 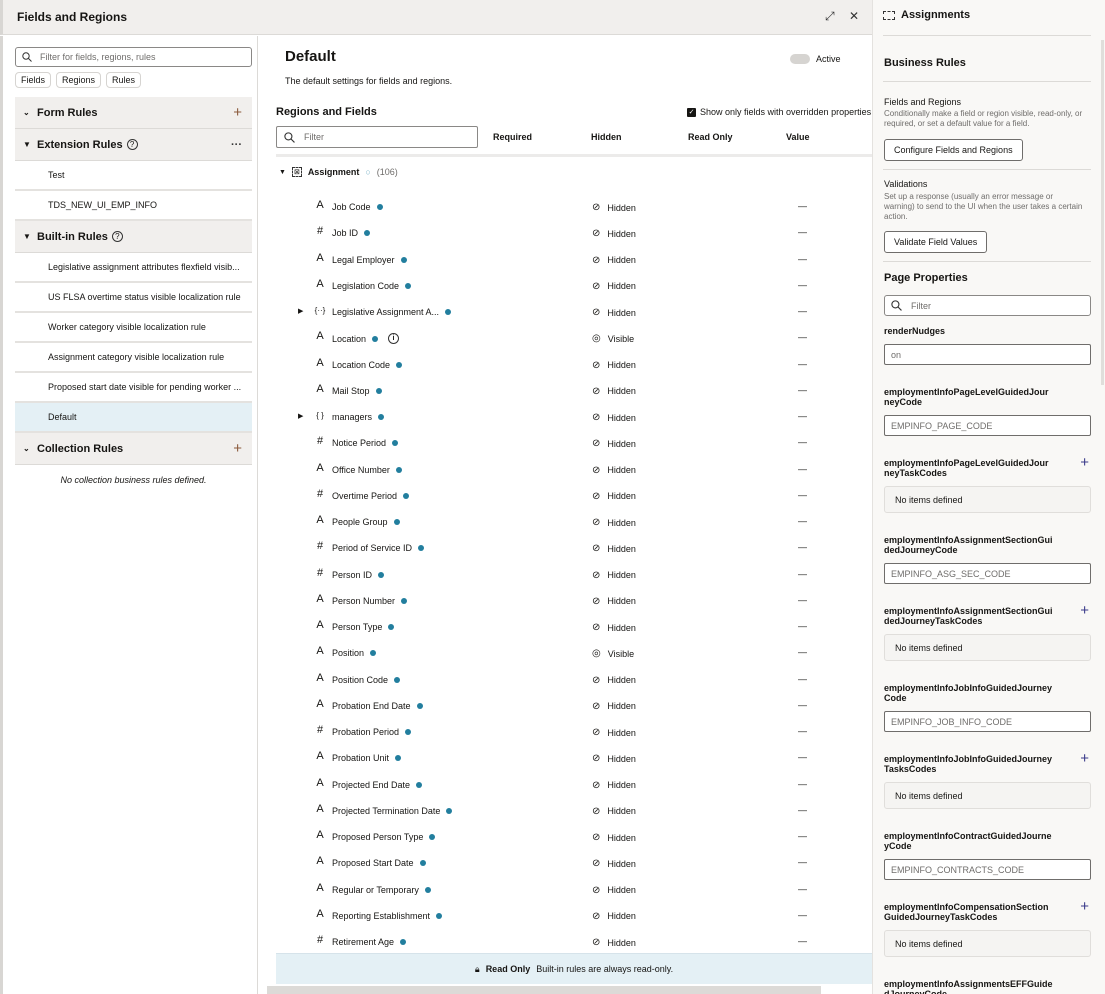 What do you see at coordinates (574, 837) in the screenshot?
I see `table-row: A Proposed Person Type ⊘ Hidden —` at bounding box center [574, 837].